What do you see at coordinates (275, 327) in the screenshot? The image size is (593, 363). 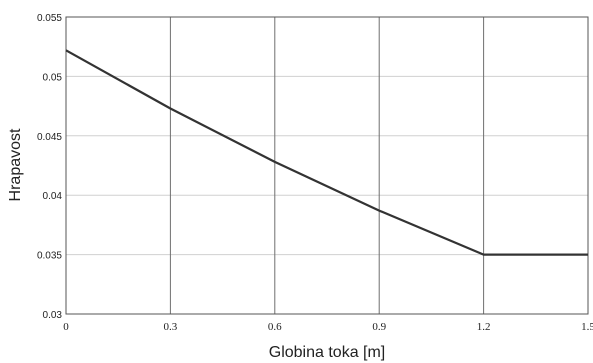 I see `x-tick-label: 0.6` at bounding box center [275, 327].